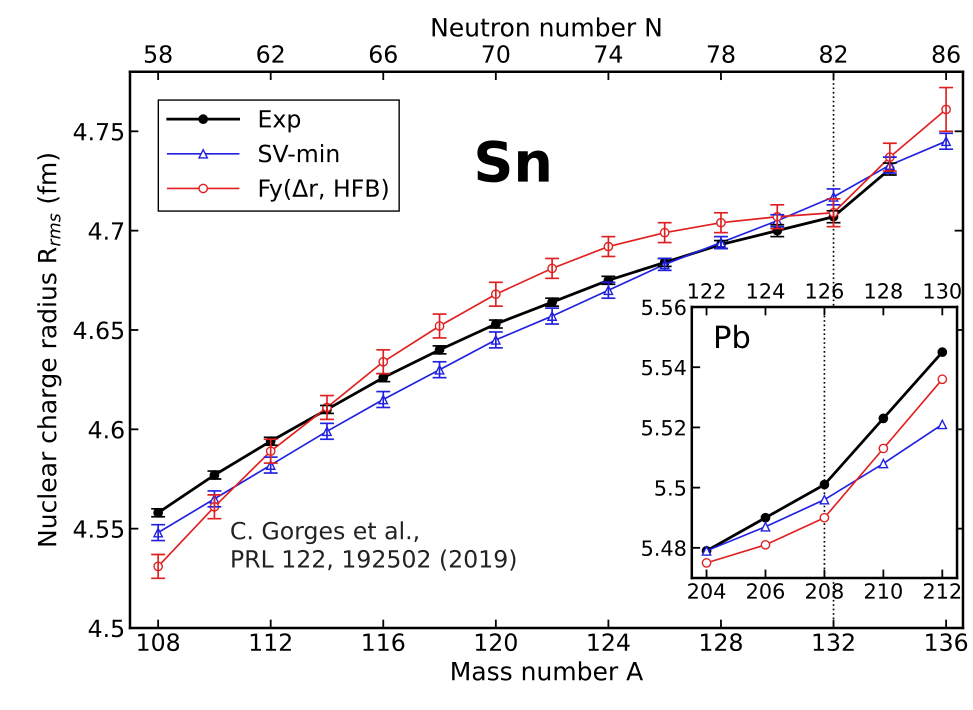  I want to click on x-tick-label: 112, so click(270, 642).